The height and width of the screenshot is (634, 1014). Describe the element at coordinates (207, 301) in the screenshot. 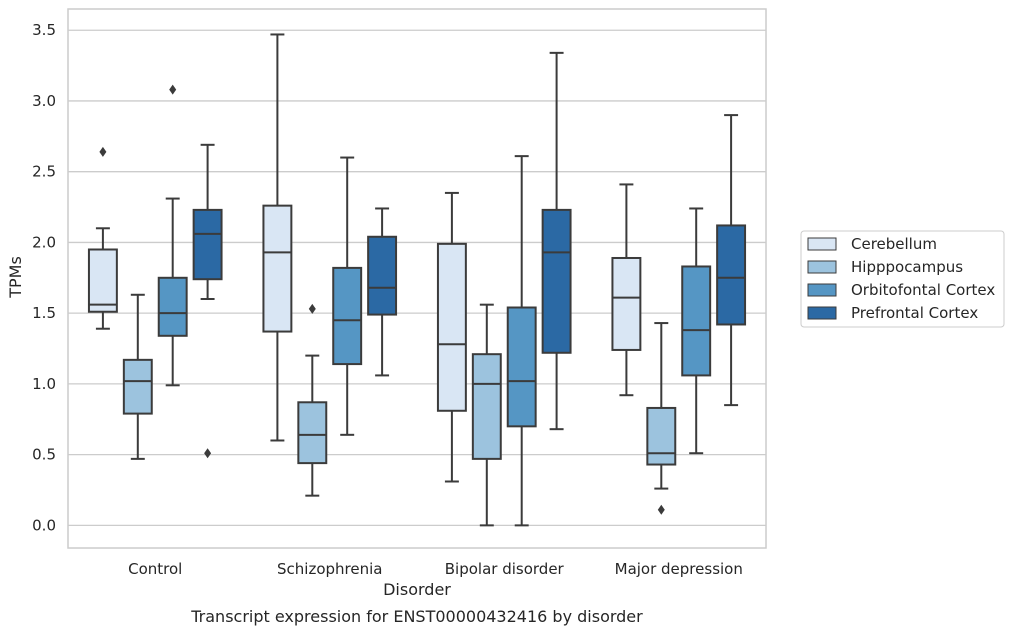

I see `box-prefrontal-cortex-control` at that location.